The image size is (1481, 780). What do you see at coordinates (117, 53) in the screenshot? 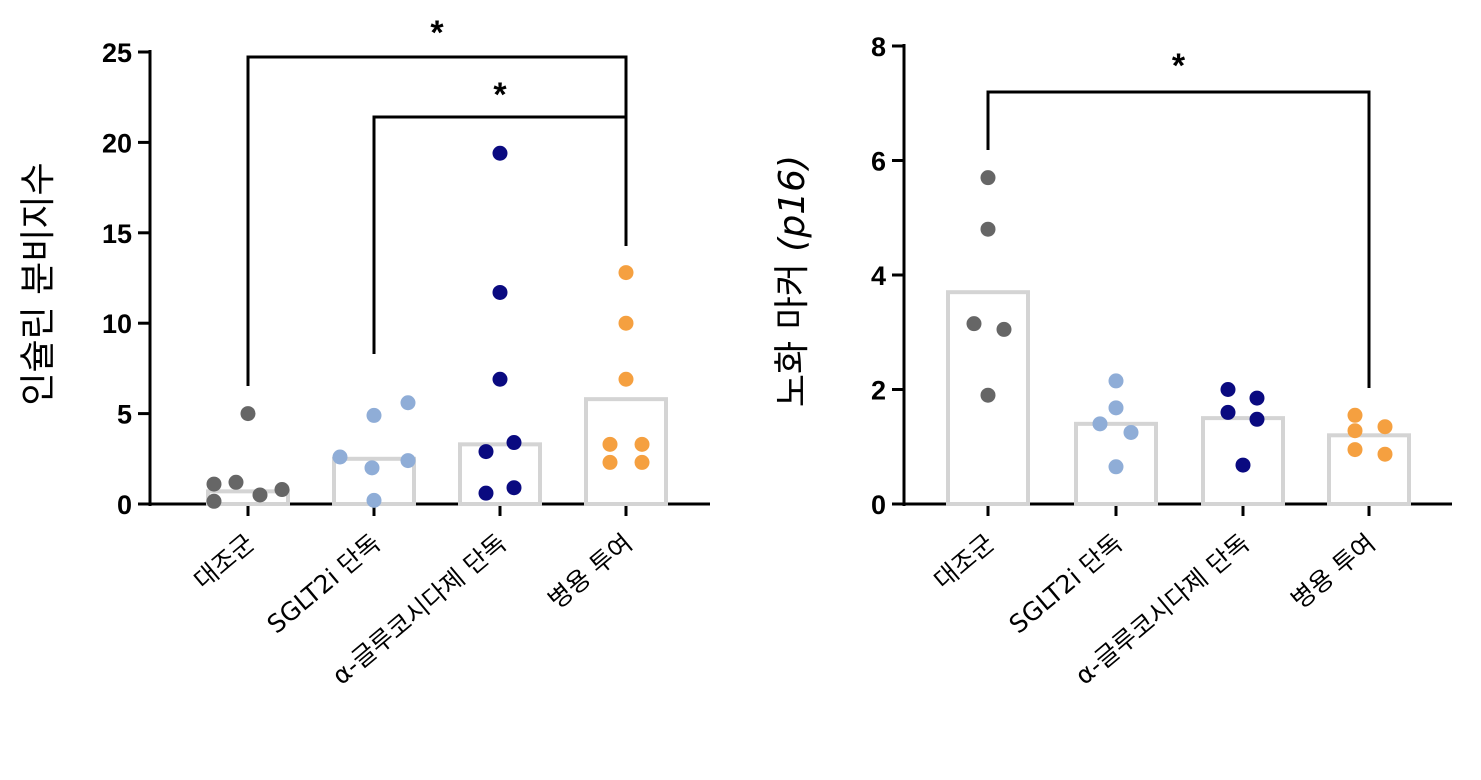
I see `y-tick-label: 25` at bounding box center [117, 53].